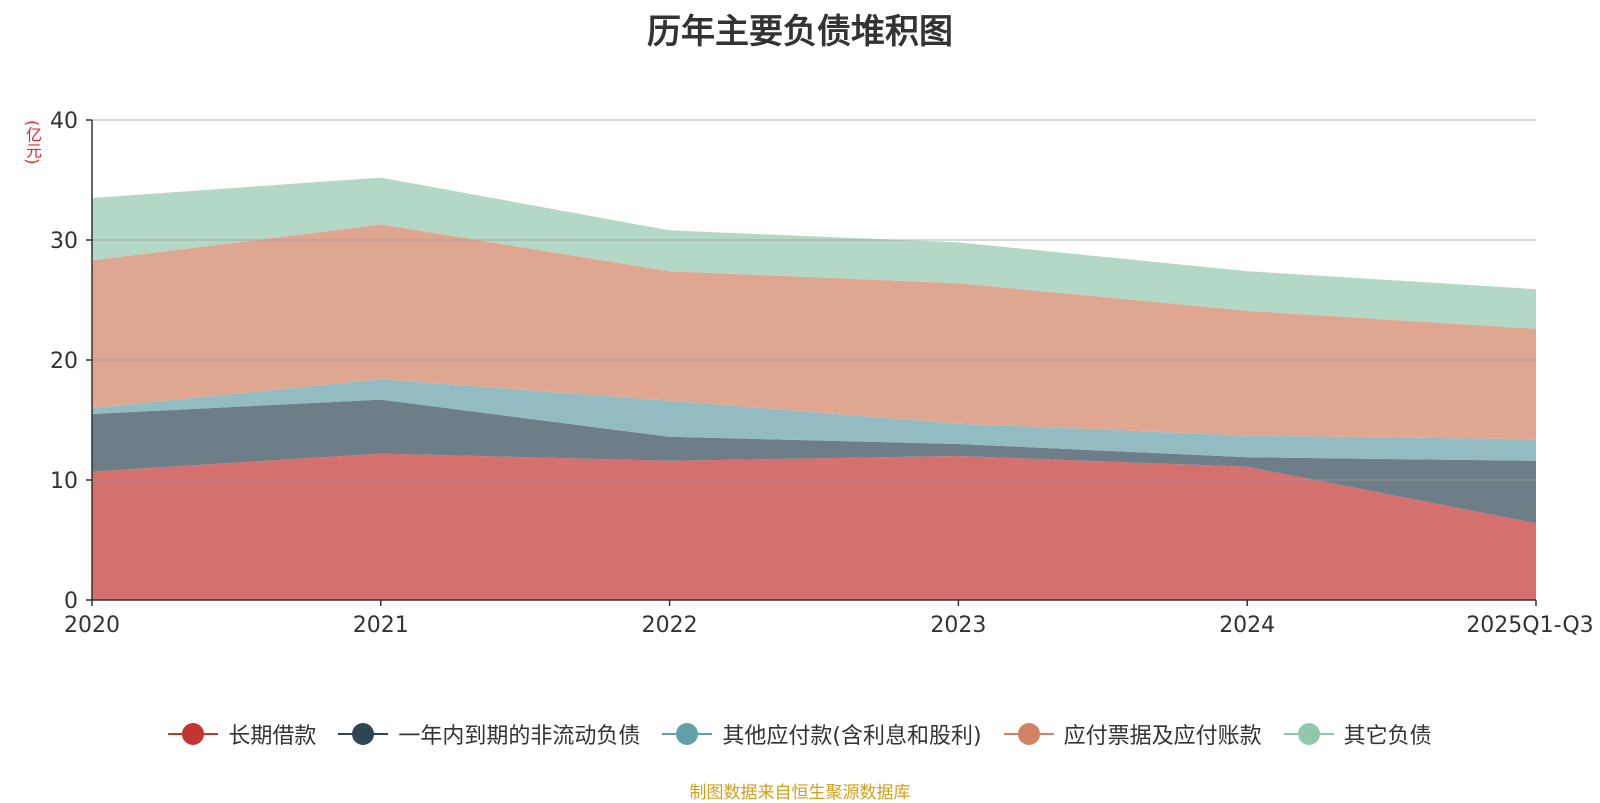  Describe the element at coordinates (64, 121) in the screenshot. I see `y-tick-label: 40` at that location.